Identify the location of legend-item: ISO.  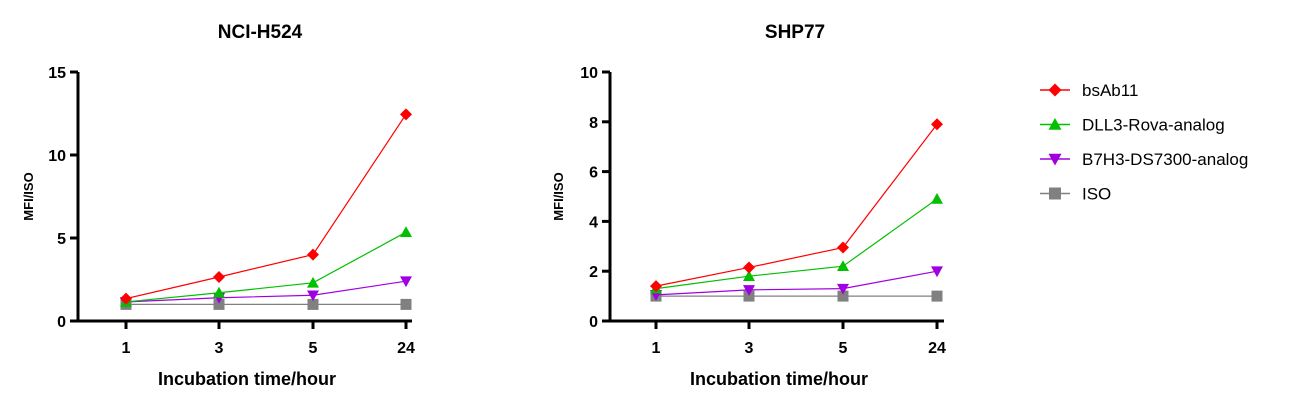
(1075, 194).